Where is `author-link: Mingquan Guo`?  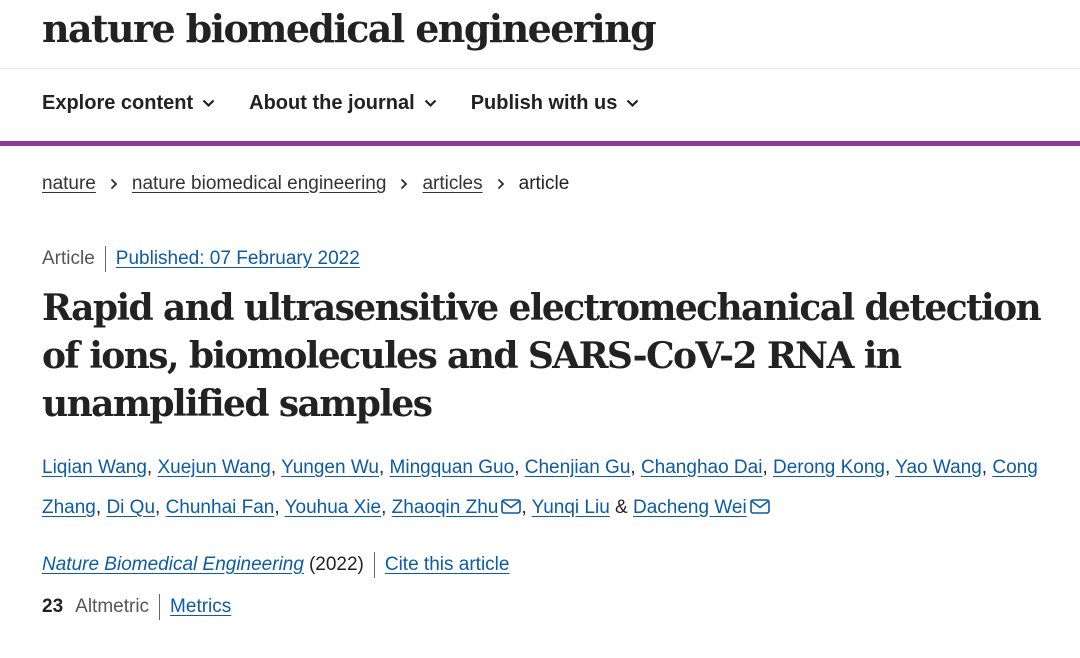
author-link: Mingquan Guo is located at coordinates (452, 467).